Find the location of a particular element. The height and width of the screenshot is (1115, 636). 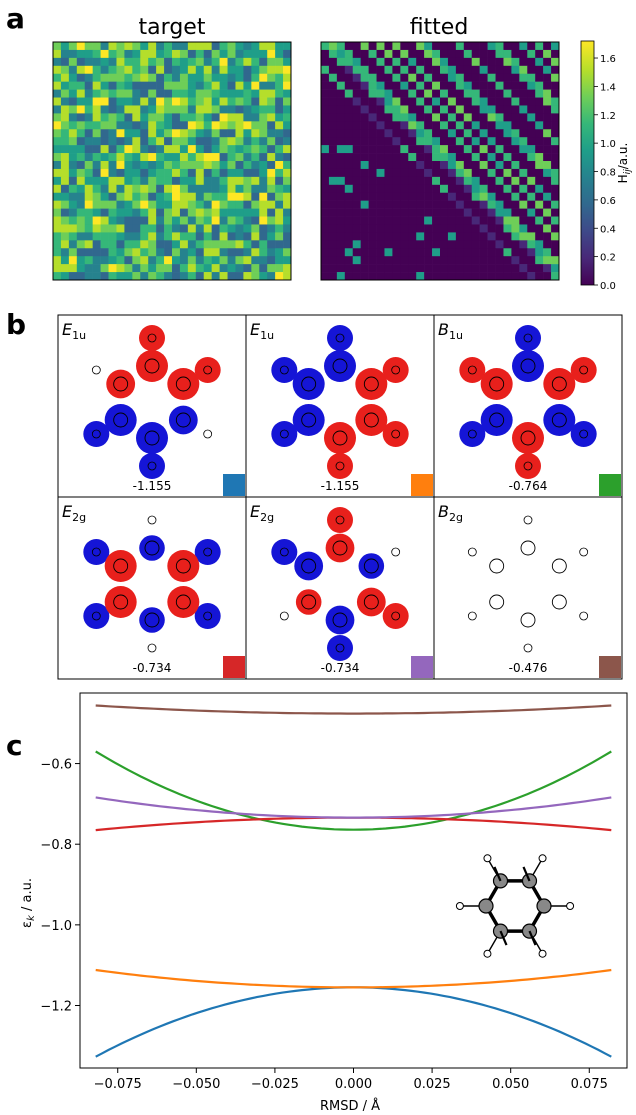

series-line is located at coordinates (353, 1022).